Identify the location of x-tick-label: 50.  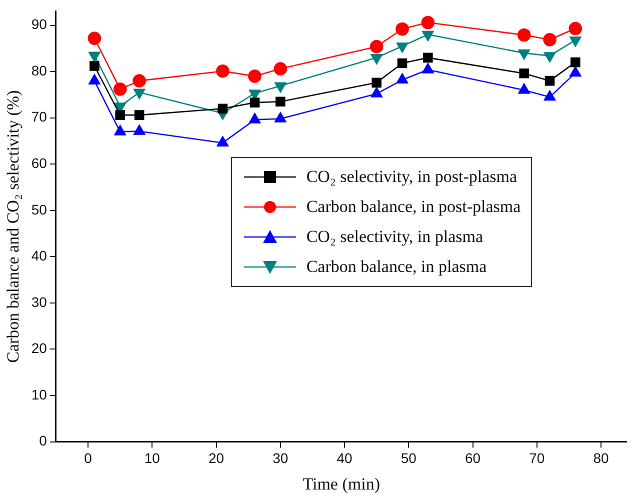
(408, 458).